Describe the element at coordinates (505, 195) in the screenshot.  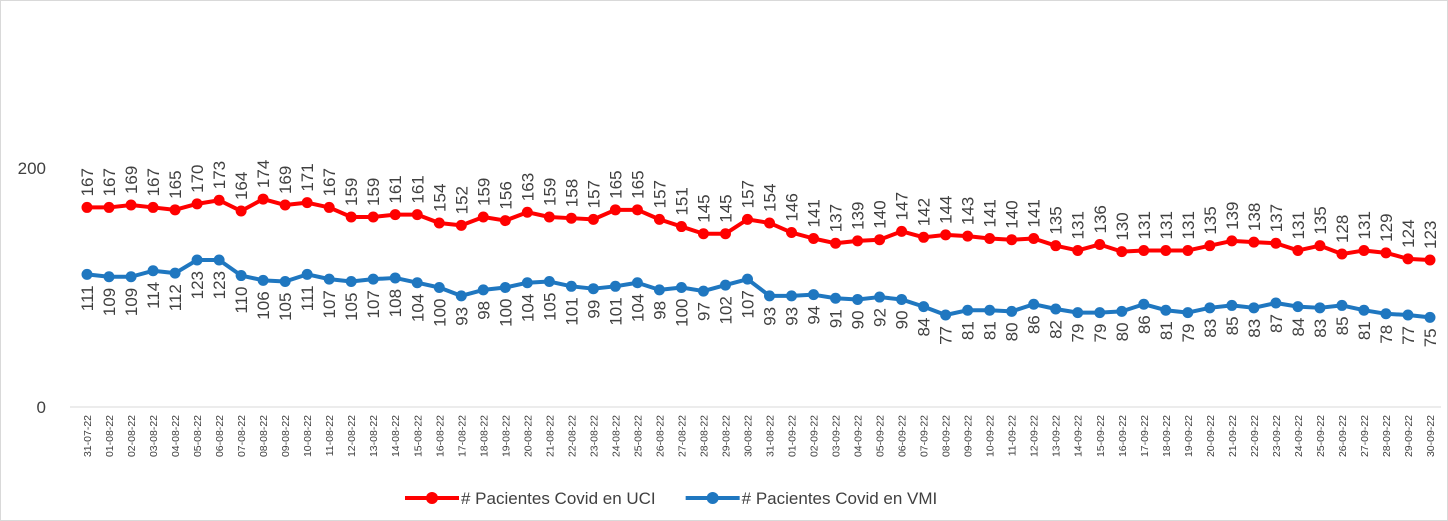
I see `data-label: 156` at that location.